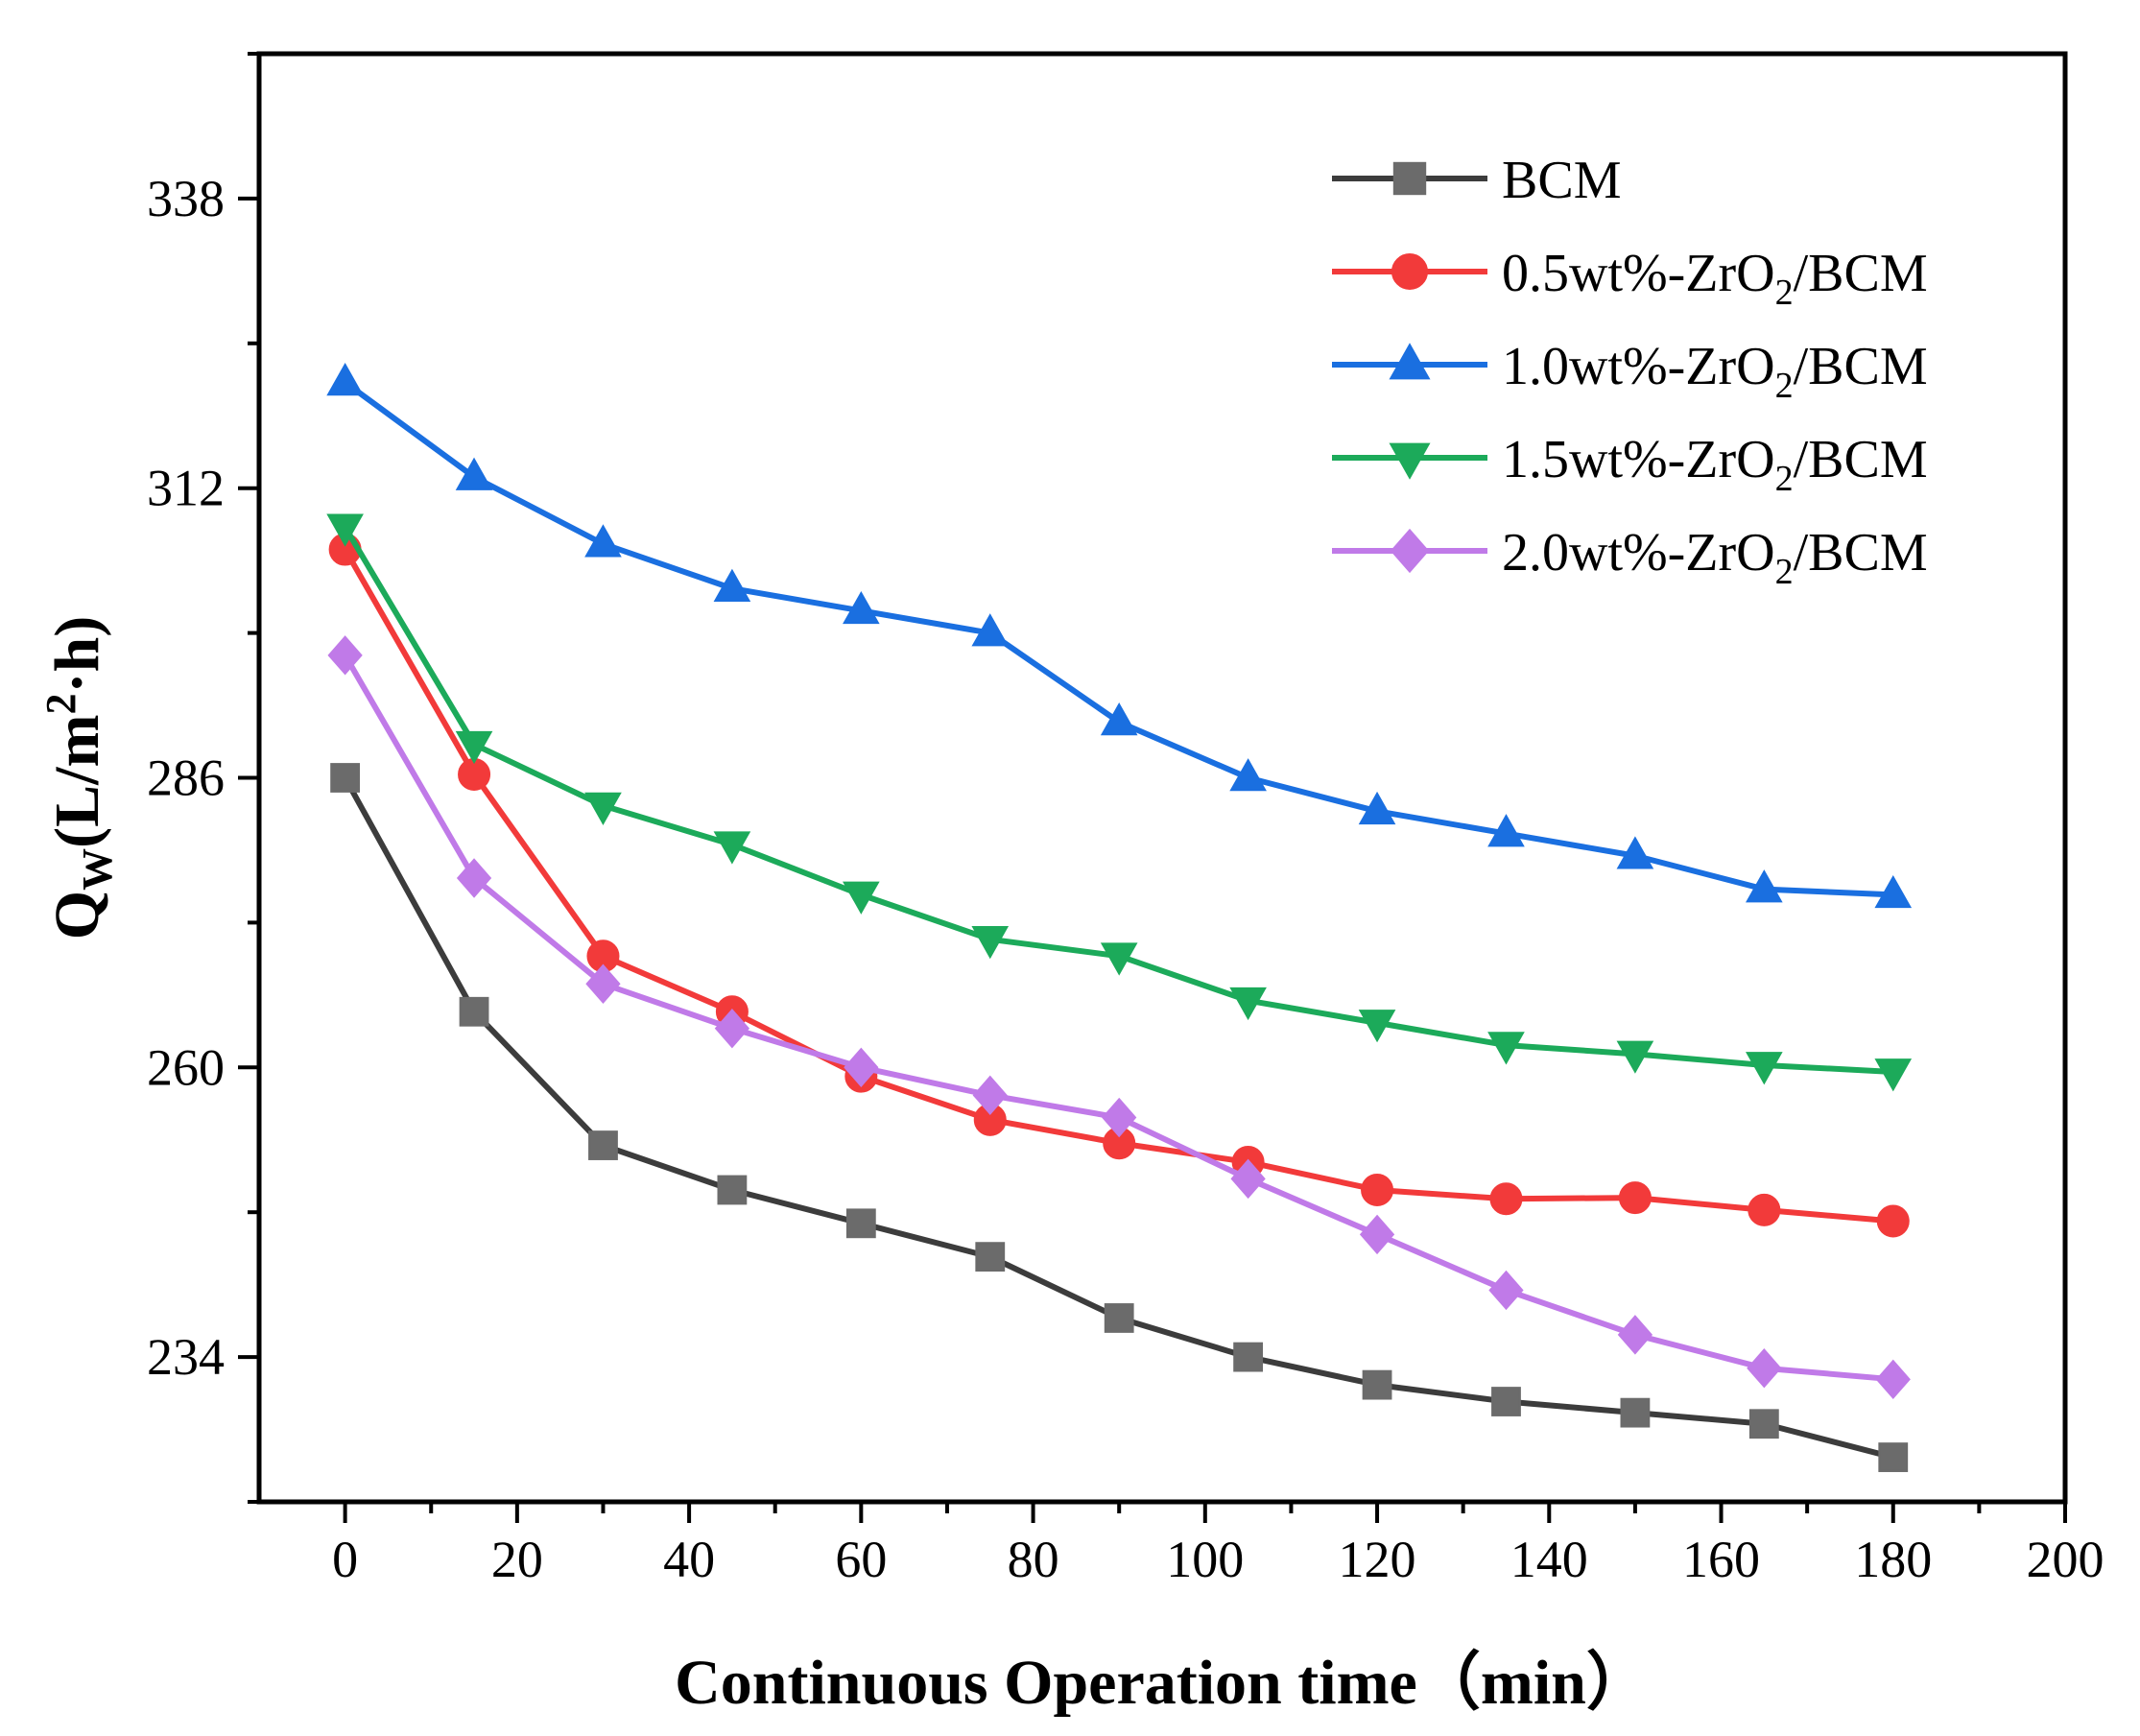 Image resolution: width=2140 pixels, height=1736 pixels. Describe the element at coordinates (186, 778) in the screenshot. I see `y-tick-label: 286` at that location.